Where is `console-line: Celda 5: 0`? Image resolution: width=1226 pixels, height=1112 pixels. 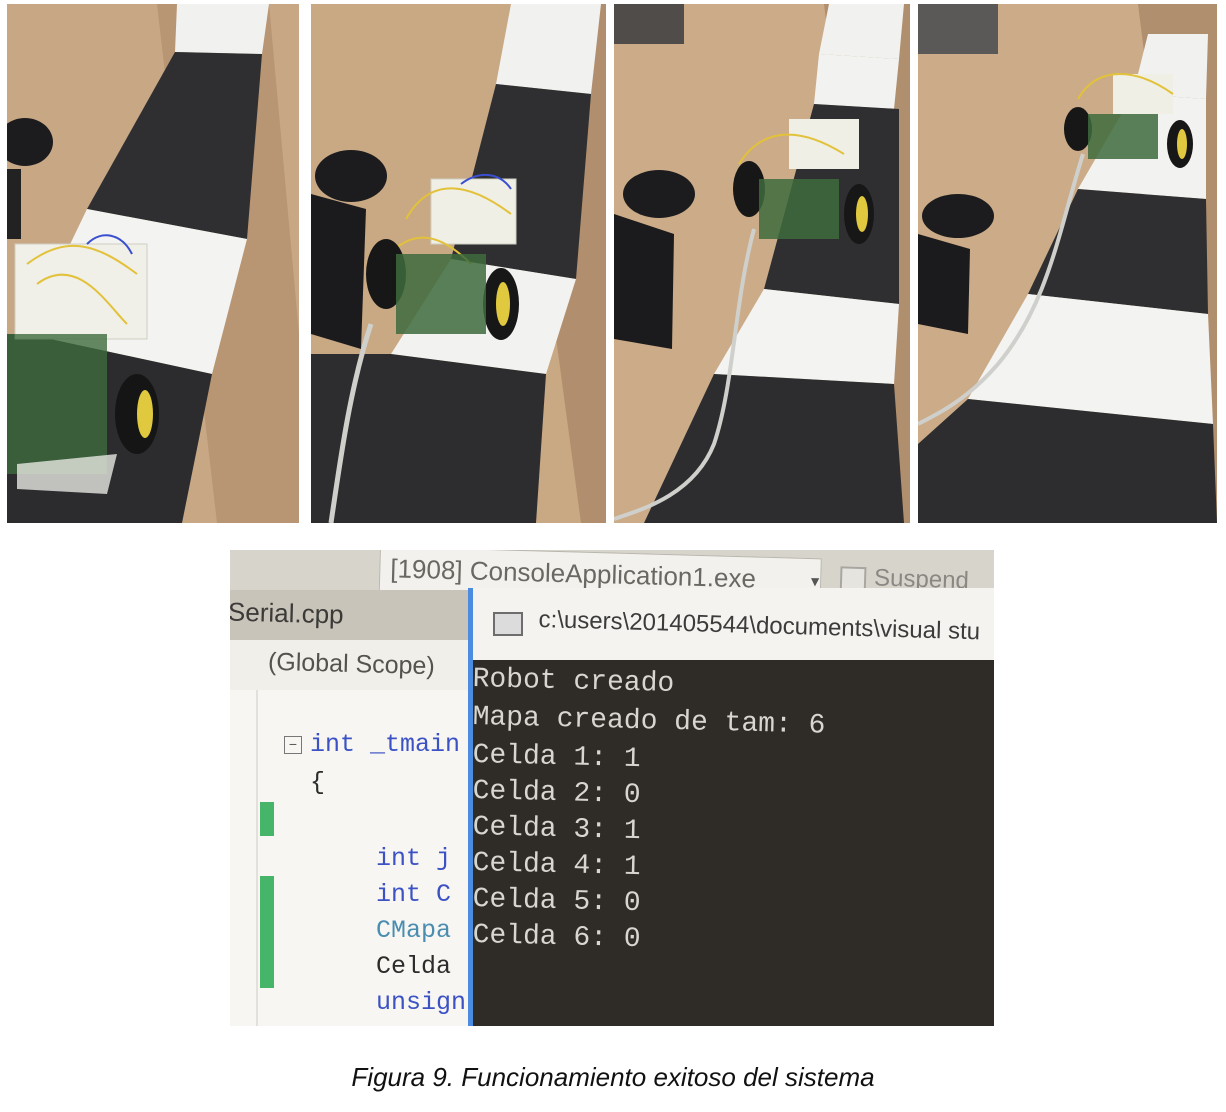 console-line: Celda 5: 0 is located at coordinates (556, 902).